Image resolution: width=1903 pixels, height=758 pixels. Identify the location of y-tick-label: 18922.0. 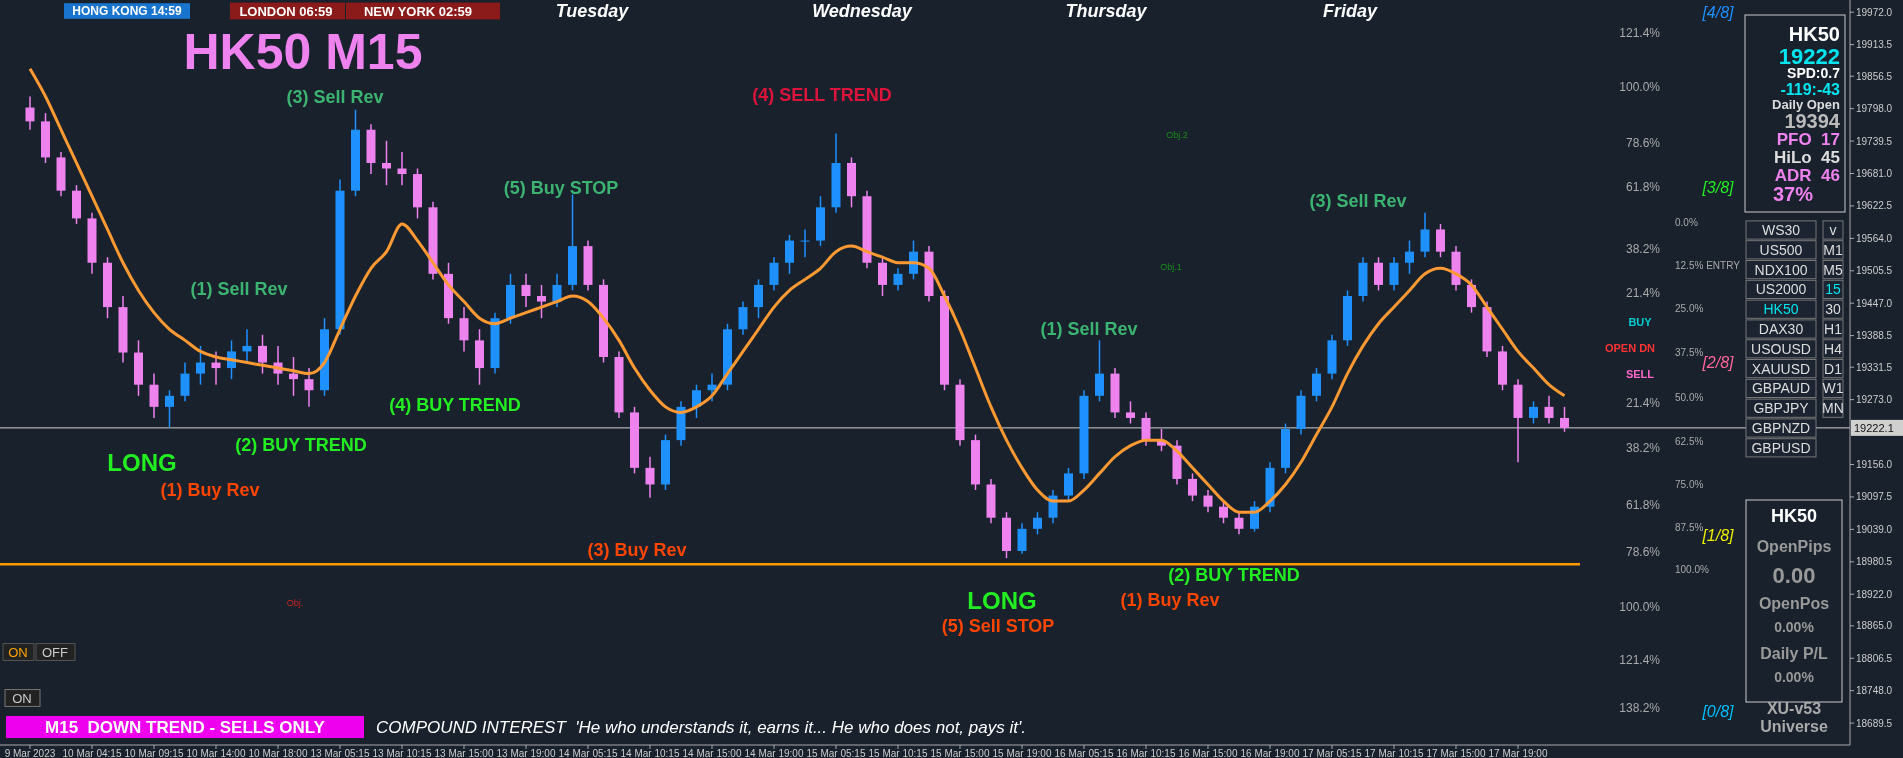
(1874, 594).